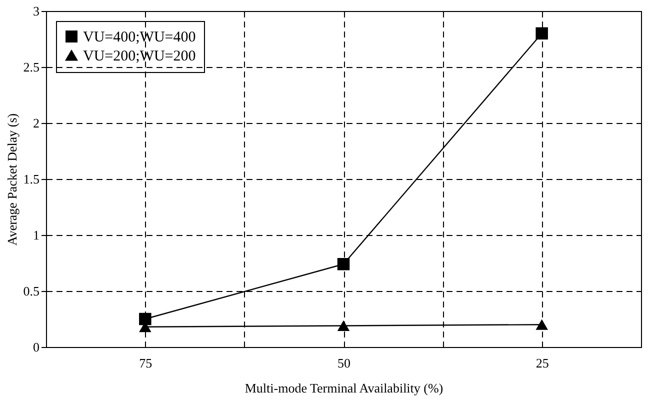 This screenshot has width=646, height=400. What do you see at coordinates (31, 179) in the screenshot?
I see `y-tick-label: 1.5` at bounding box center [31, 179].